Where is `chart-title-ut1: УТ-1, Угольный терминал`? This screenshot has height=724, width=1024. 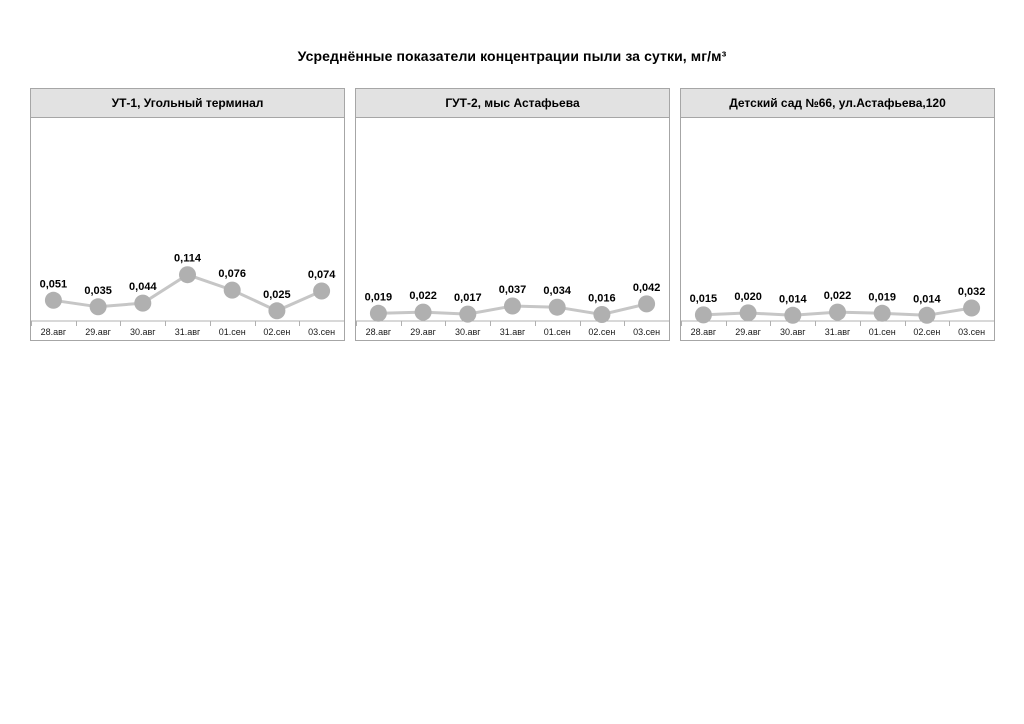 chart-title-ut1: УТ-1, Угольный терминал is located at coordinates (187, 103).